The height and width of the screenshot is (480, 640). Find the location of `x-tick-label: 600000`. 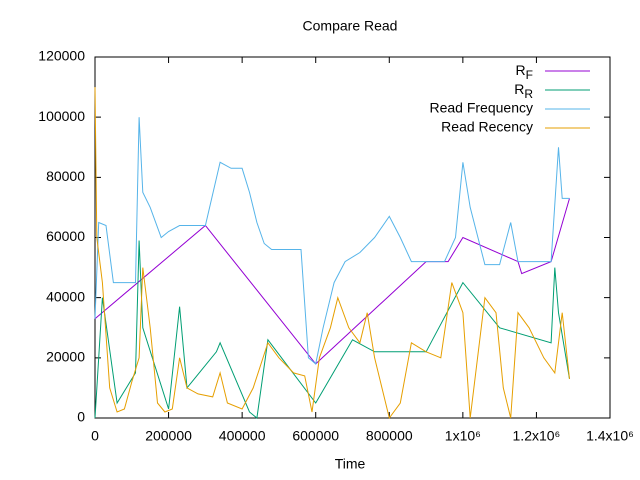

x-tick-label: 600000 is located at coordinates (315, 436).